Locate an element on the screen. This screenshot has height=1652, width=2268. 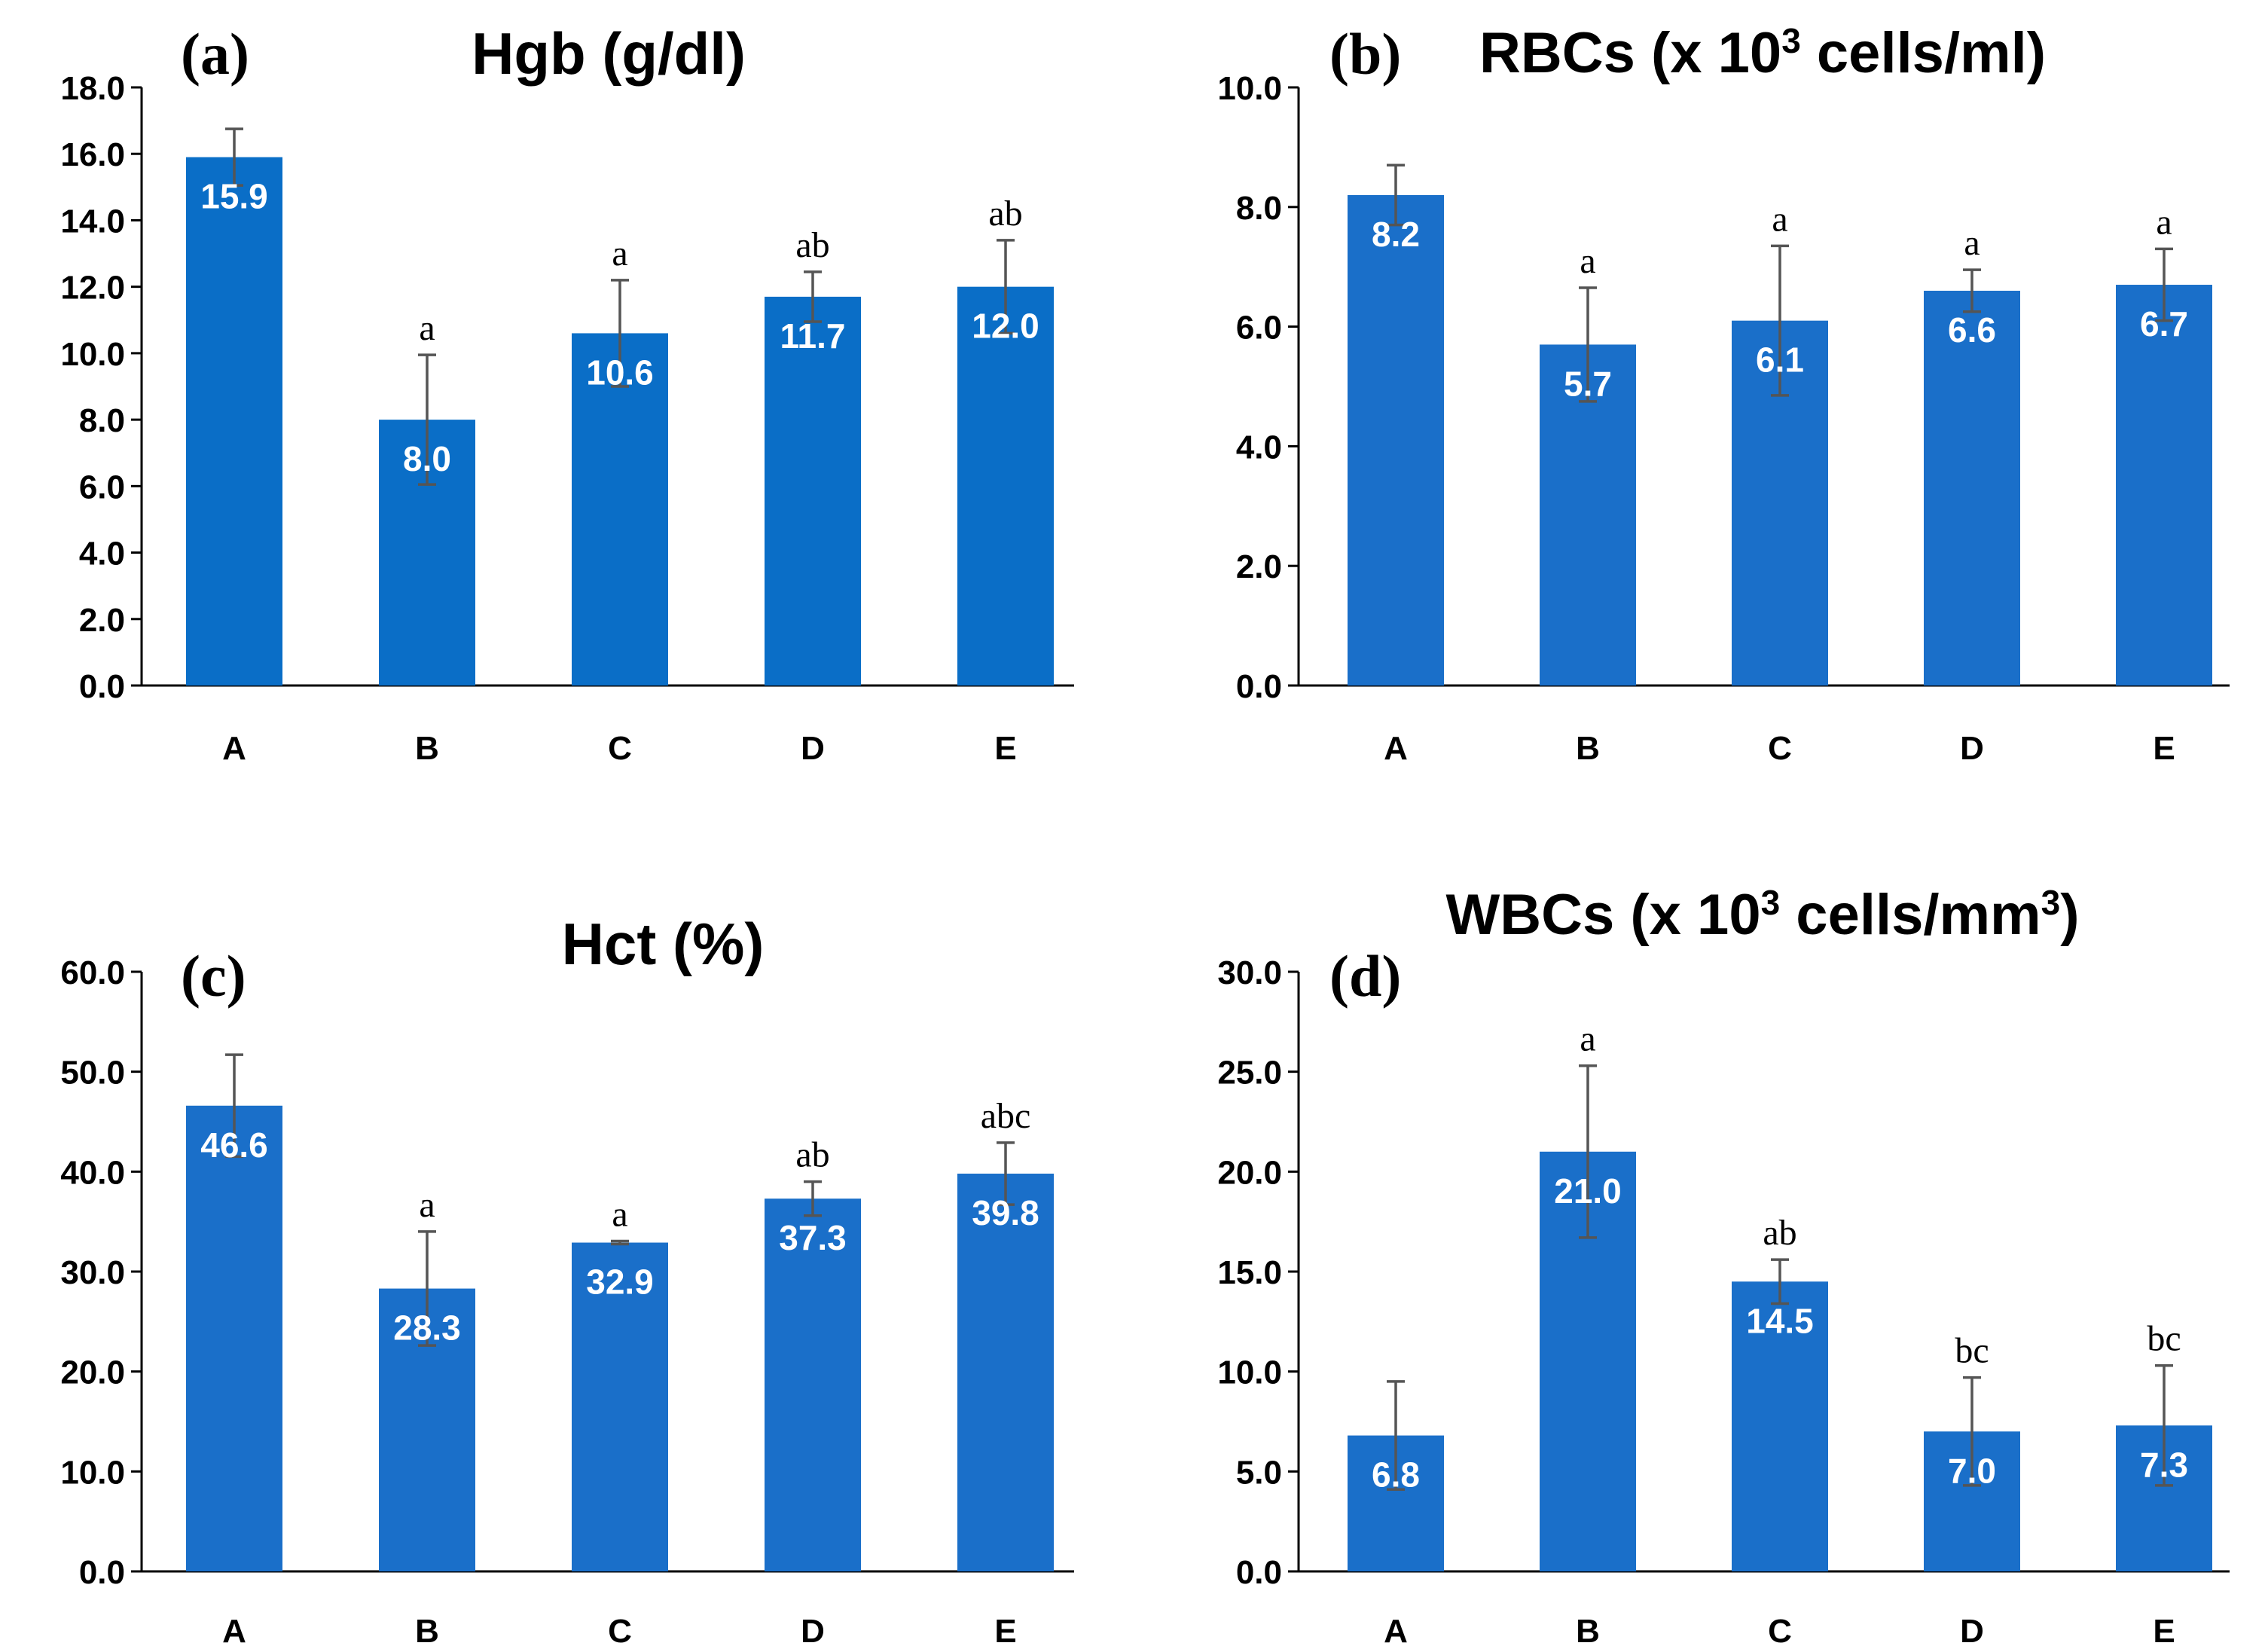
y-tick-label-a: 2.0 is located at coordinates (102, 620).